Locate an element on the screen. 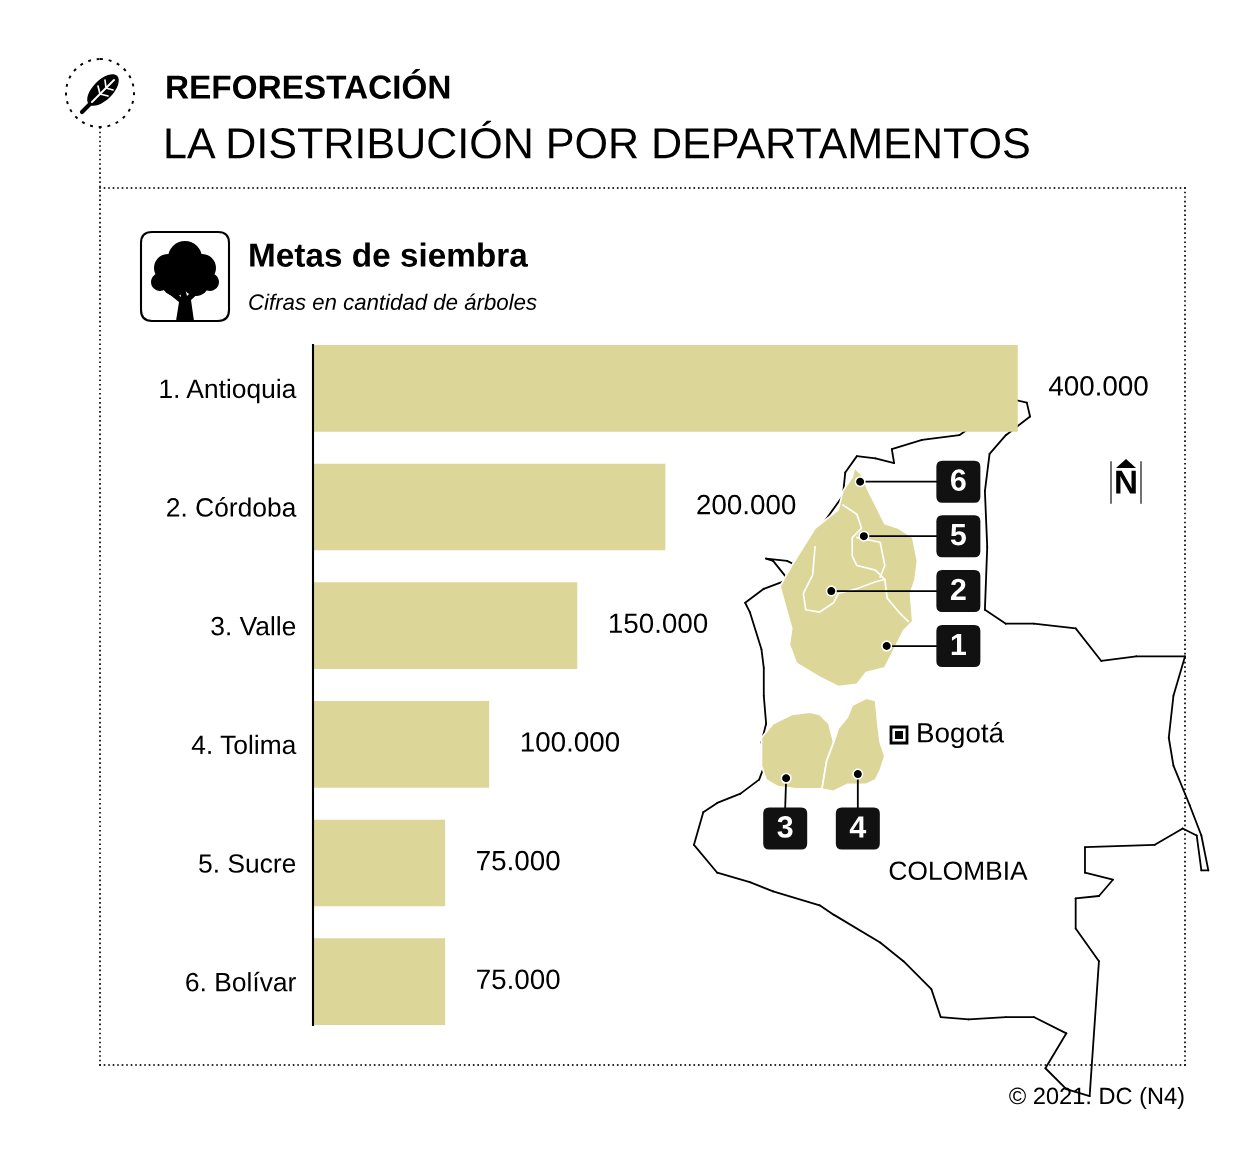 The width and height of the screenshot is (1255, 1166). data-label: 200.000 is located at coordinates (746, 504).